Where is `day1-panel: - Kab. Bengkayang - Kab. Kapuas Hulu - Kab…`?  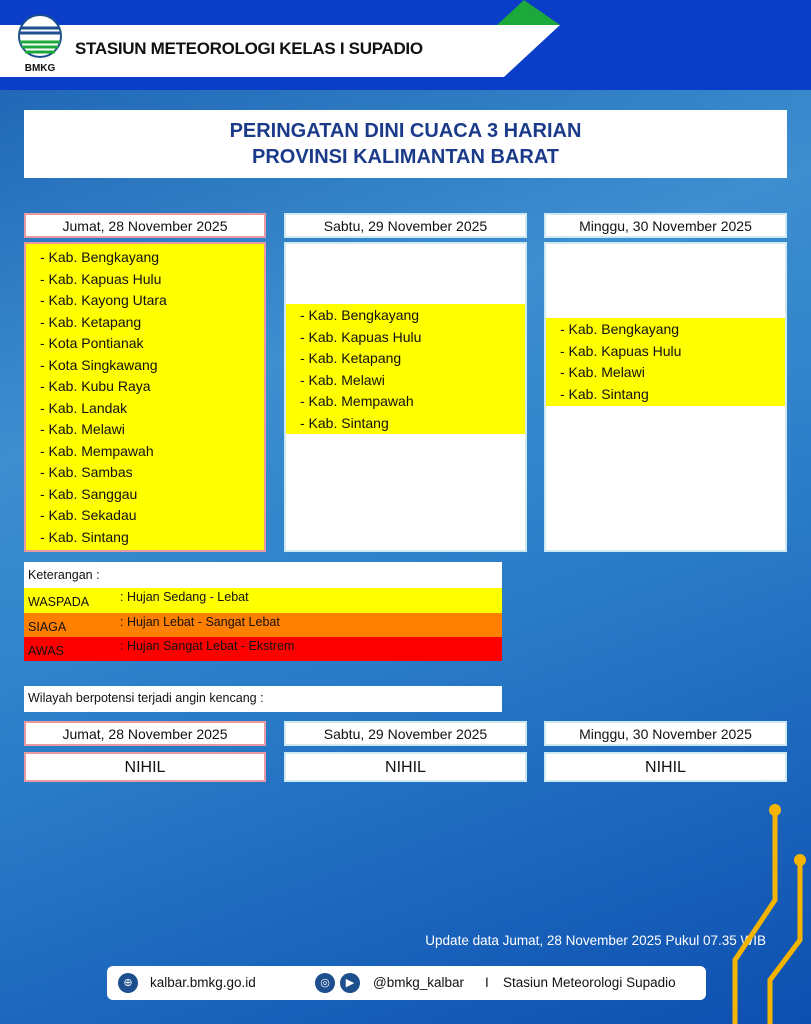
day1-panel: - Kab. Bengkayang - Kab. Kapuas Hulu - Kab… is located at coordinates (145, 397).